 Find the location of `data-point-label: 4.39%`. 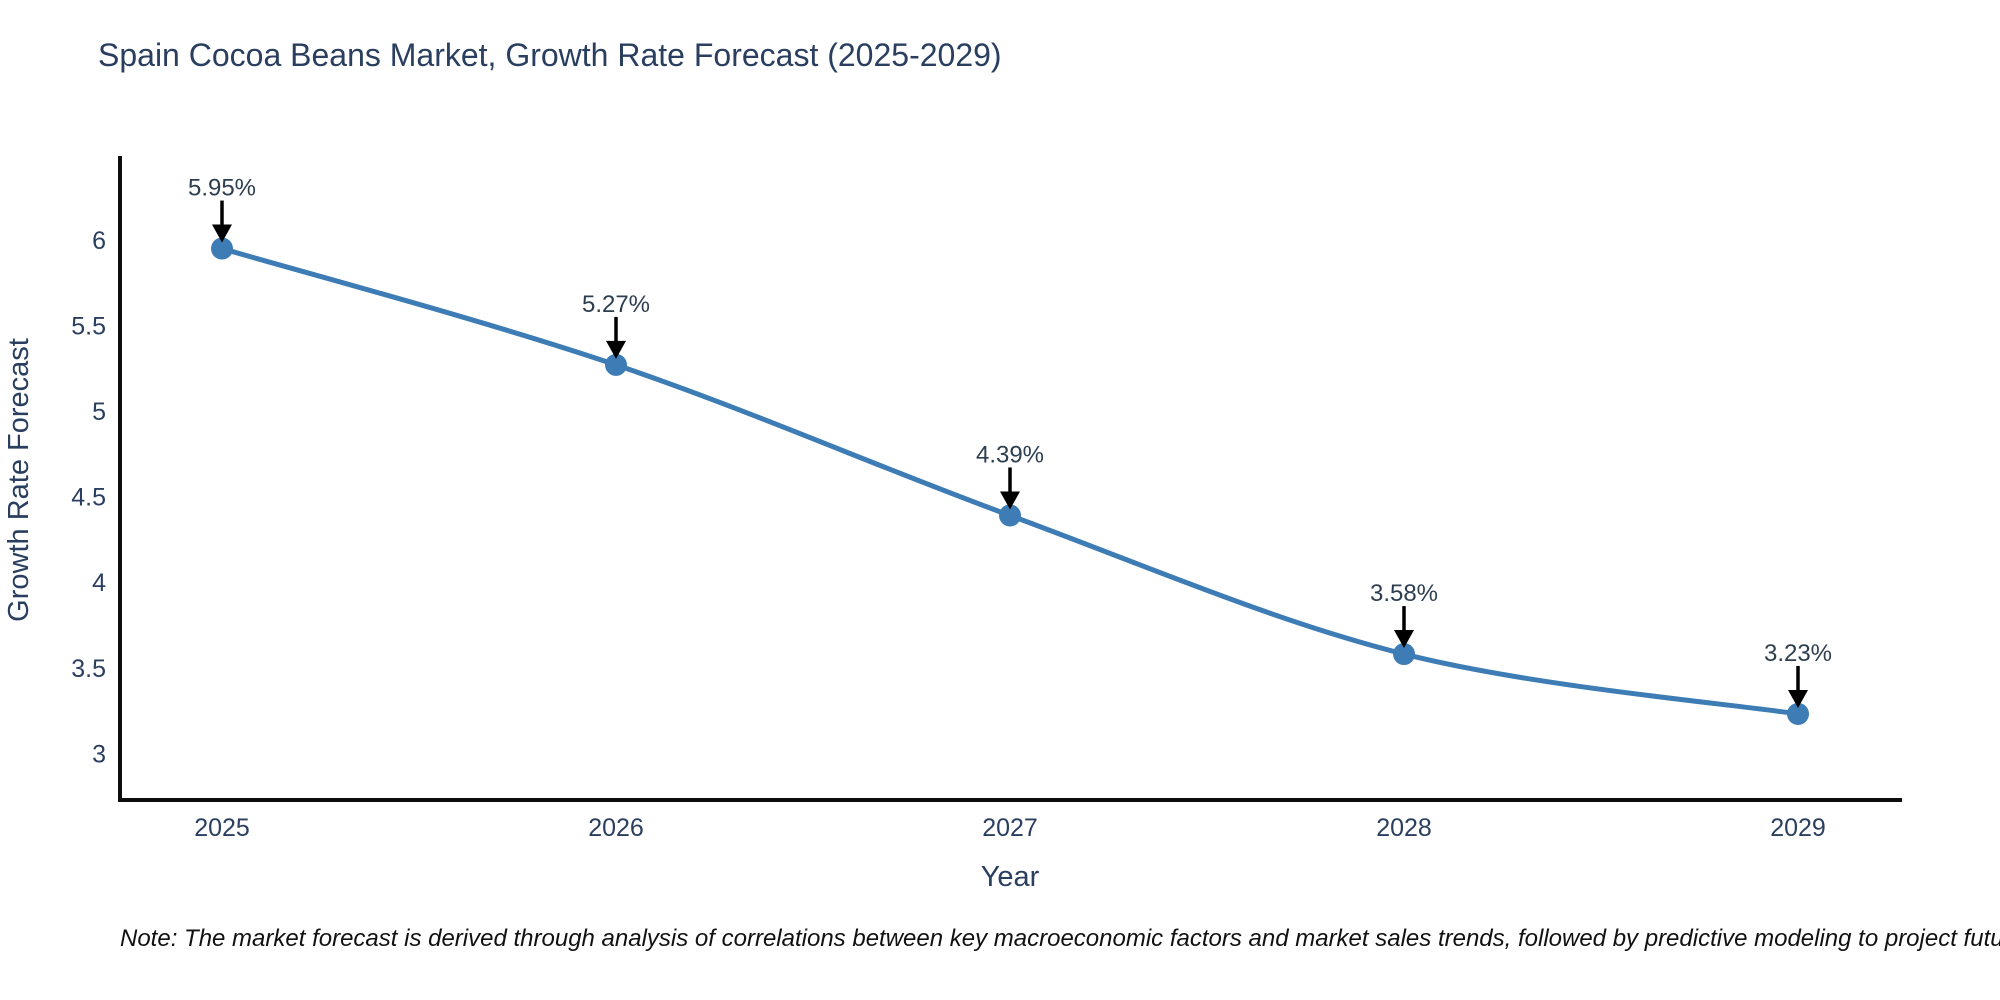

data-point-label: 4.39% is located at coordinates (1010, 454).